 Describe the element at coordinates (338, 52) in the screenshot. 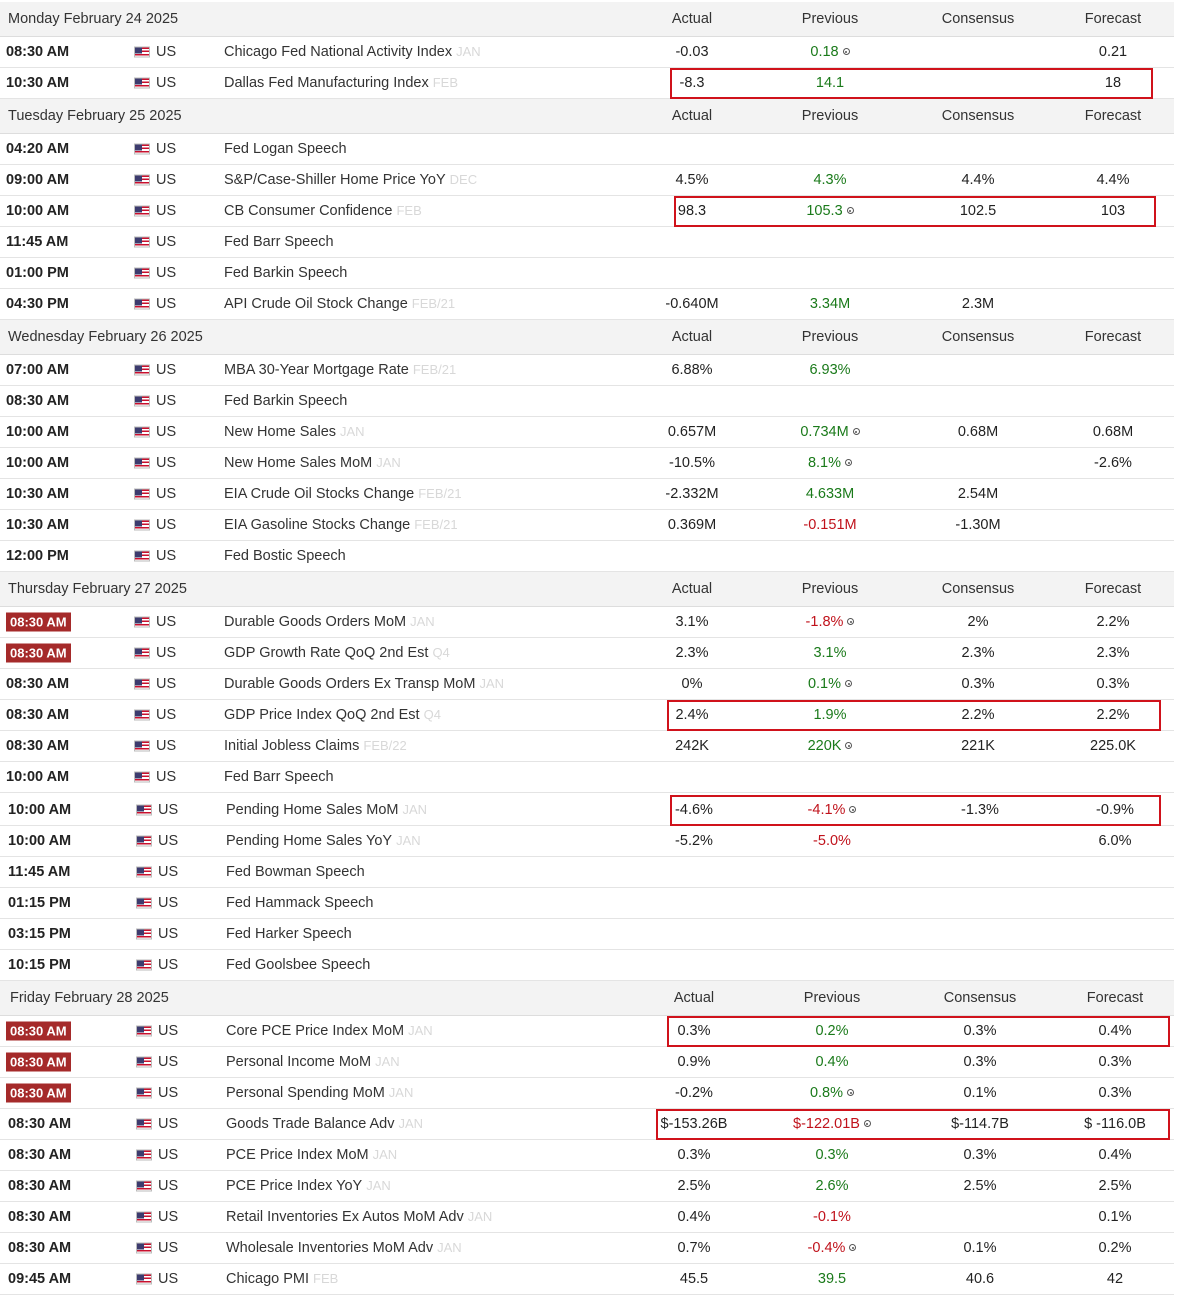

I see `event-name: Chicago Fed National Activity Index` at that location.